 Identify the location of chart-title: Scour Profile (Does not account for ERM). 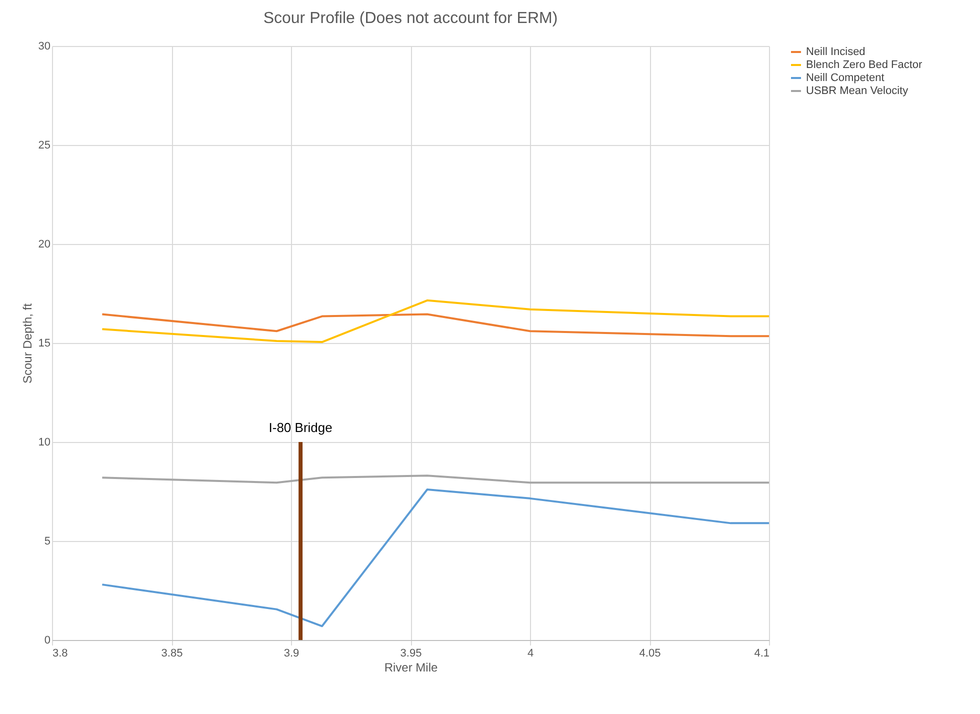
(410, 18).